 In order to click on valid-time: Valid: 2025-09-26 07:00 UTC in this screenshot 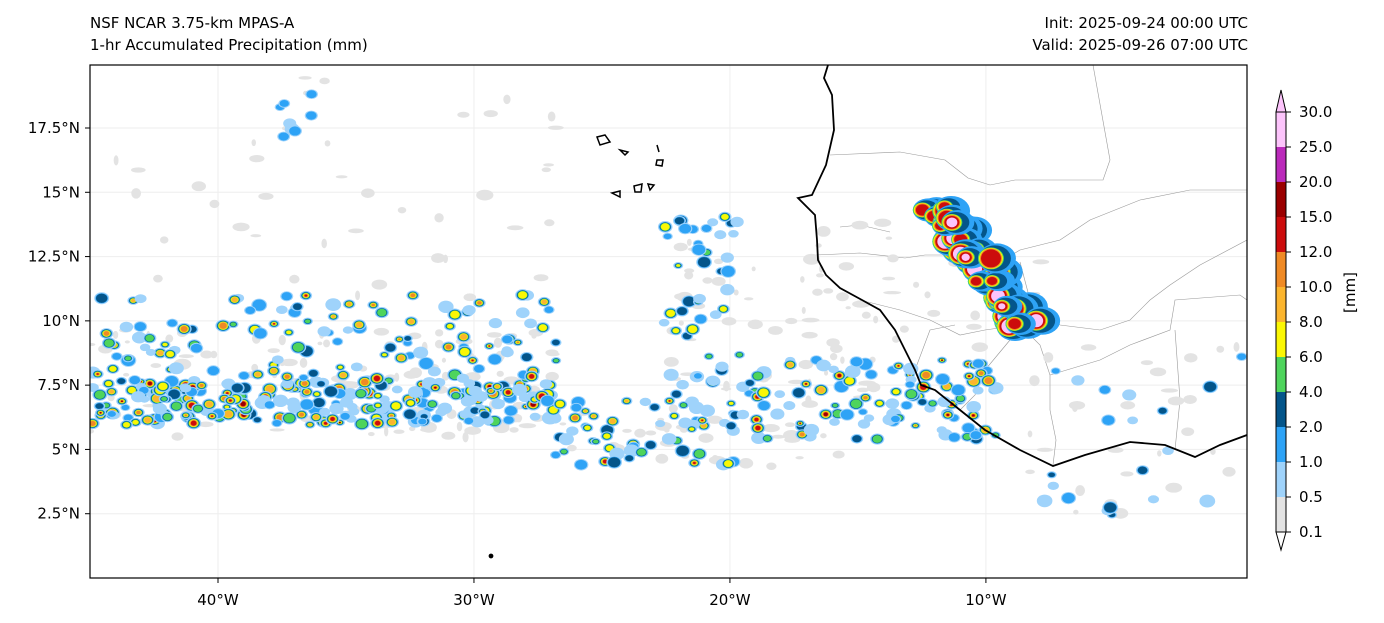, I will do `click(1140, 45)`.